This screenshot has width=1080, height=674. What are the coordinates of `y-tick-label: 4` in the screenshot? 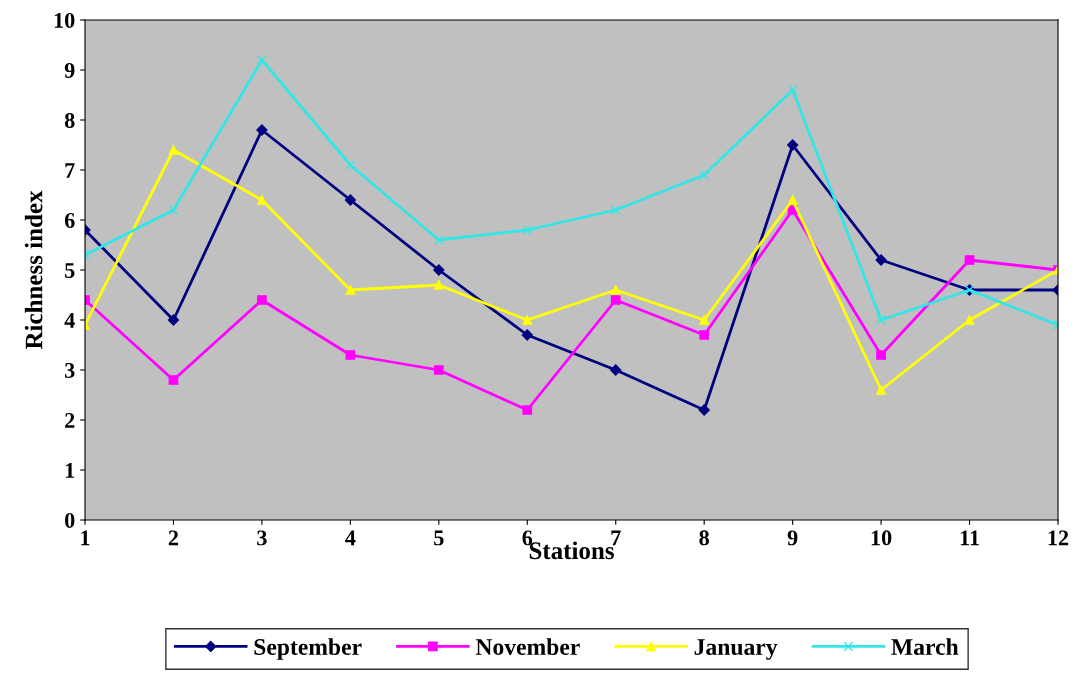 It's located at (69, 320).